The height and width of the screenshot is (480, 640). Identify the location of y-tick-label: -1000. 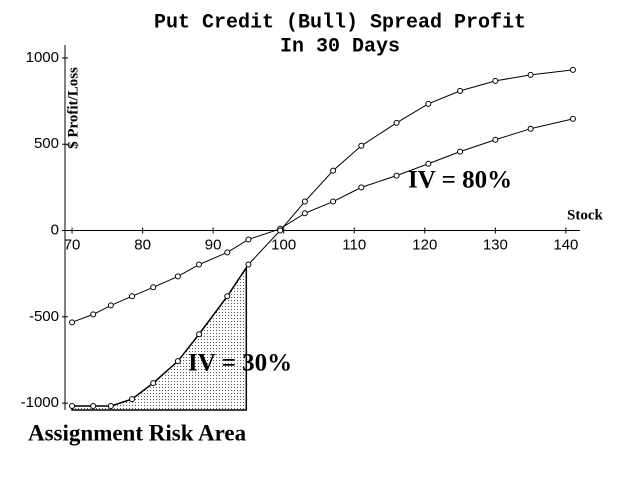
(40, 402).